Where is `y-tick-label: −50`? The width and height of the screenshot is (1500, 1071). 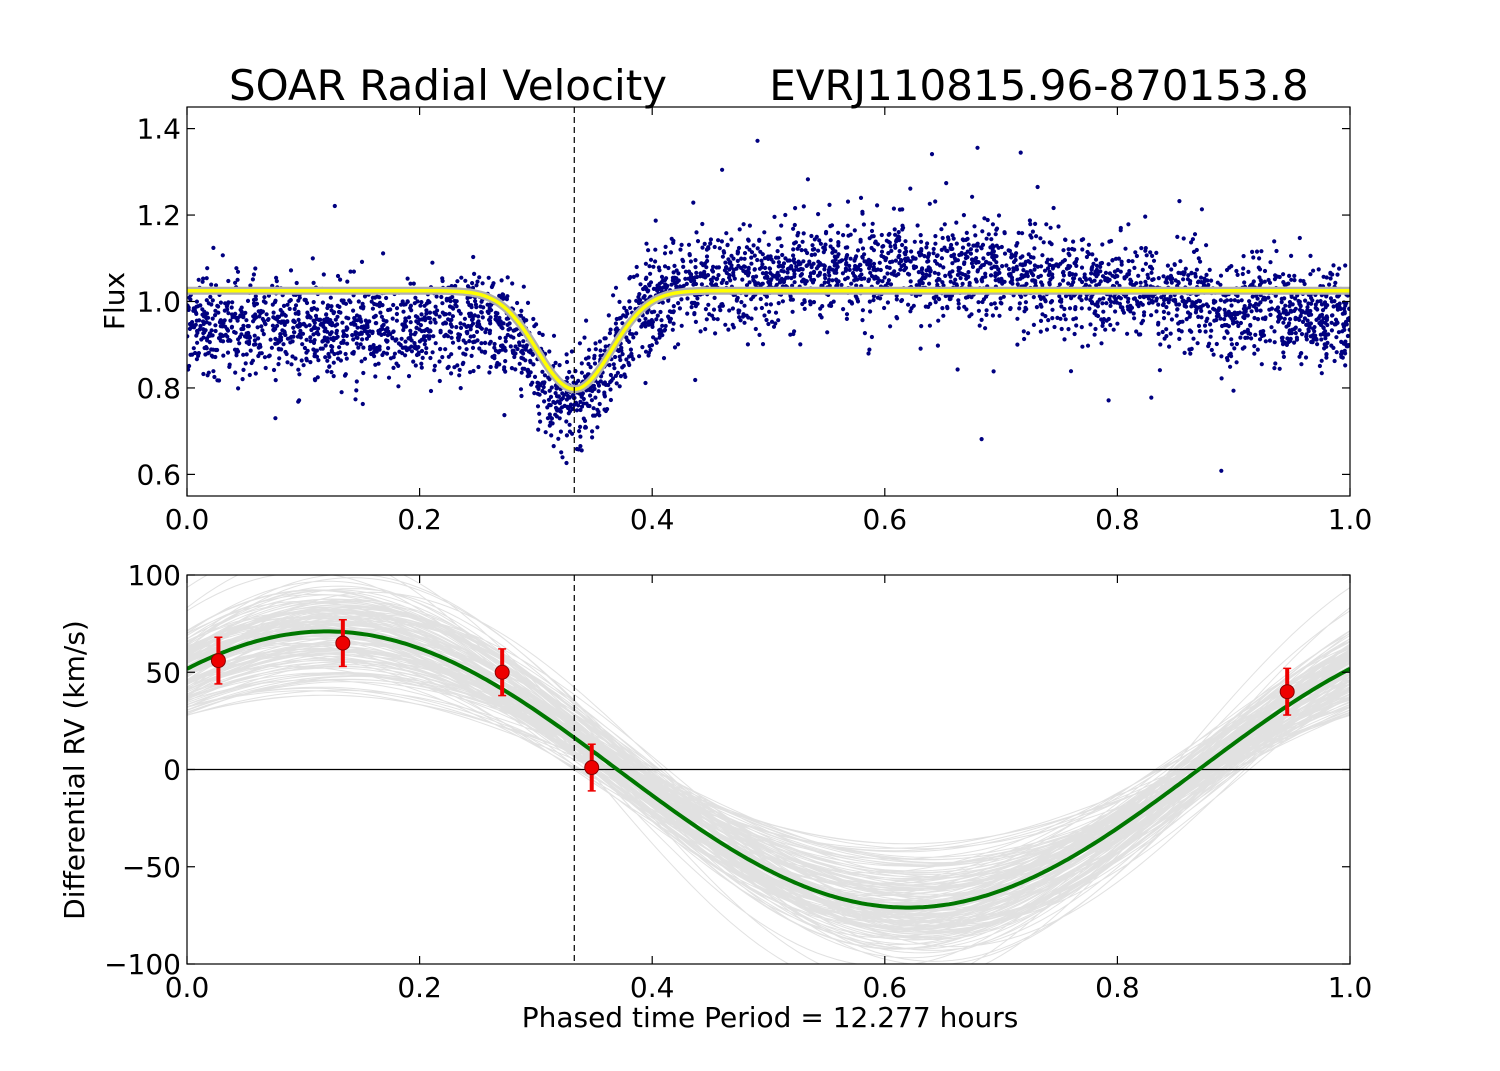 y-tick-label: −50 is located at coordinates (151, 867).